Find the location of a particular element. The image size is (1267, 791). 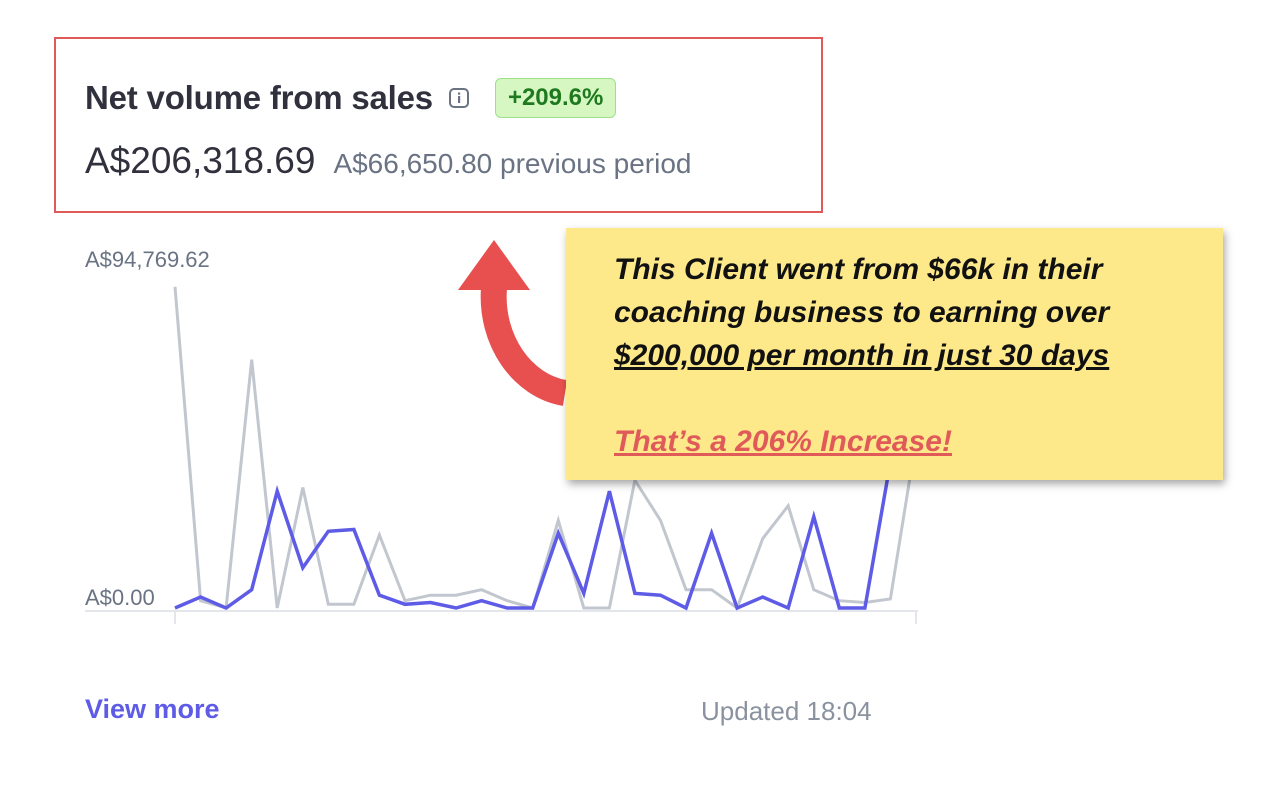

note-line-2: coaching business to earning over is located at coordinates (862, 312).